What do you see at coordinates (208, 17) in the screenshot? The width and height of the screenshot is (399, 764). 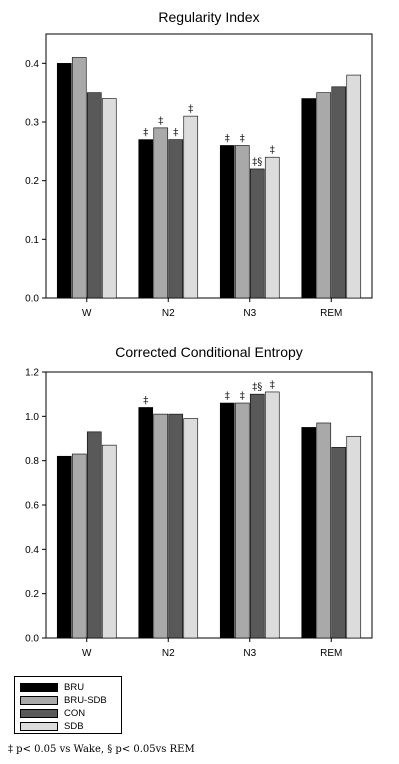 I see `chart-title: Regularity Index` at bounding box center [208, 17].